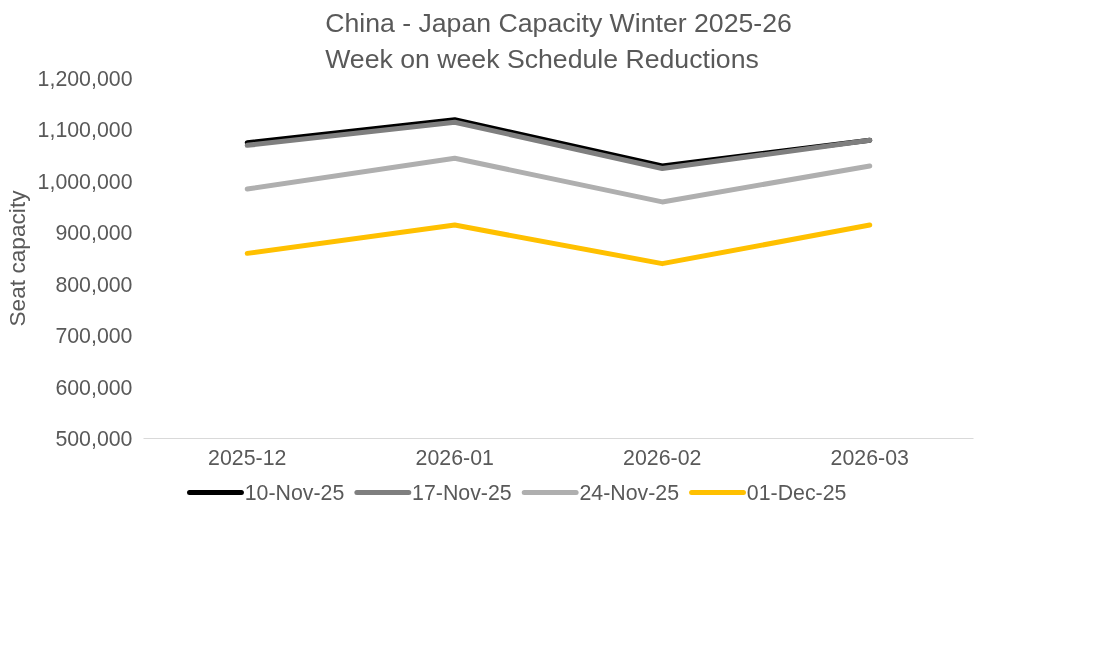  I want to click on legend-label: 17-Nov-25, so click(462, 492).